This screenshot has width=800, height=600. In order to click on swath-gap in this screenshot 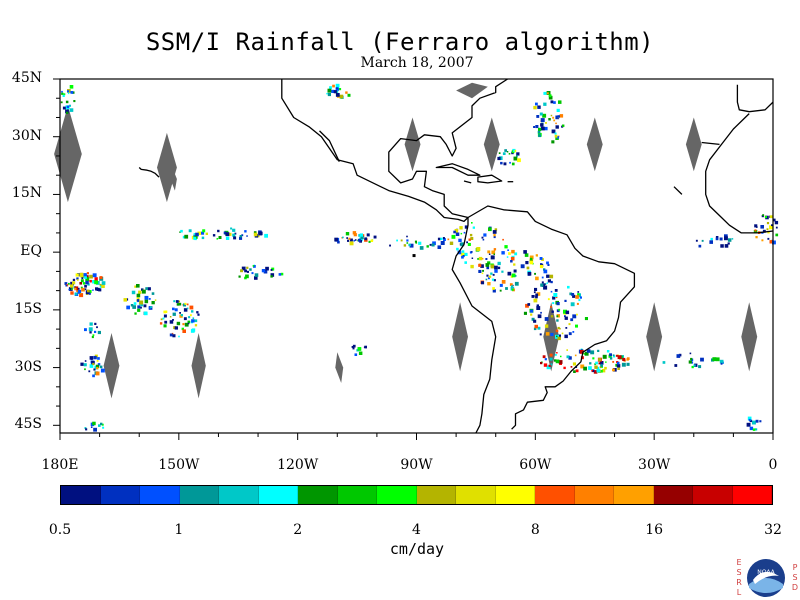, I will do `click(167, 167)`.